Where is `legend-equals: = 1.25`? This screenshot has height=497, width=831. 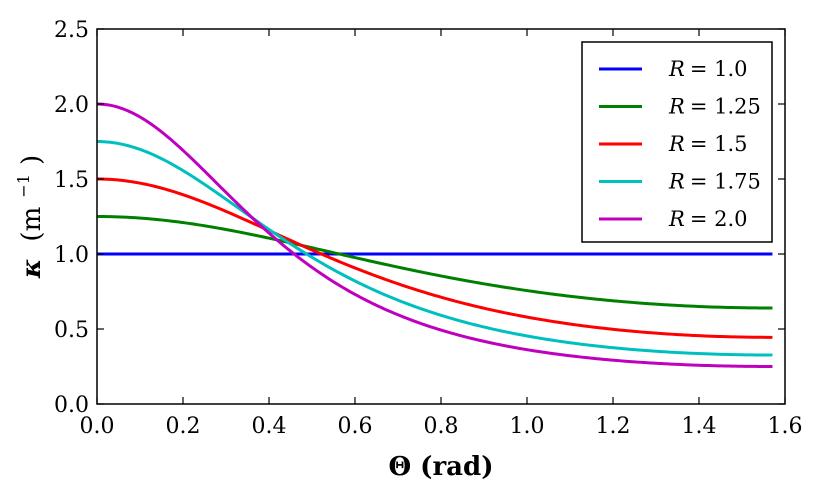 legend-equals: = 1.25 is located at coordinates (725, 107).